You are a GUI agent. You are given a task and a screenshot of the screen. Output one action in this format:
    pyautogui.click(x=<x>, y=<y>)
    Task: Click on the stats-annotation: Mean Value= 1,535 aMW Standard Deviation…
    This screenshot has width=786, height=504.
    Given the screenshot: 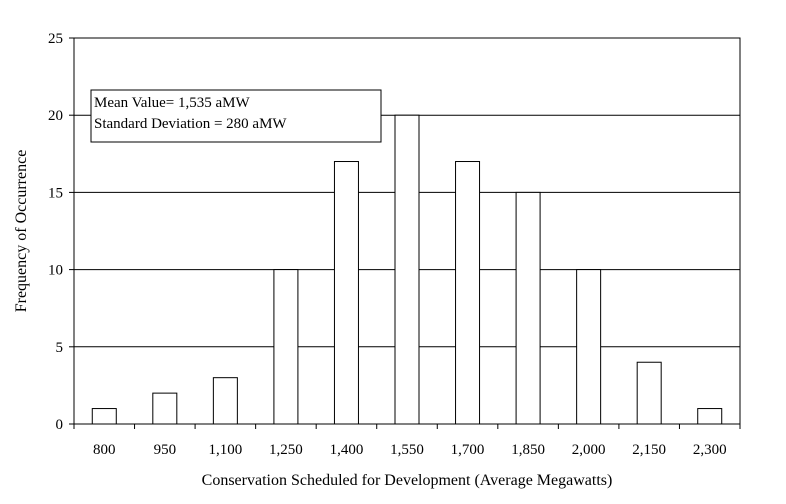 What is the action you would take?
    pyautogui.click(x=236, y=116)
    